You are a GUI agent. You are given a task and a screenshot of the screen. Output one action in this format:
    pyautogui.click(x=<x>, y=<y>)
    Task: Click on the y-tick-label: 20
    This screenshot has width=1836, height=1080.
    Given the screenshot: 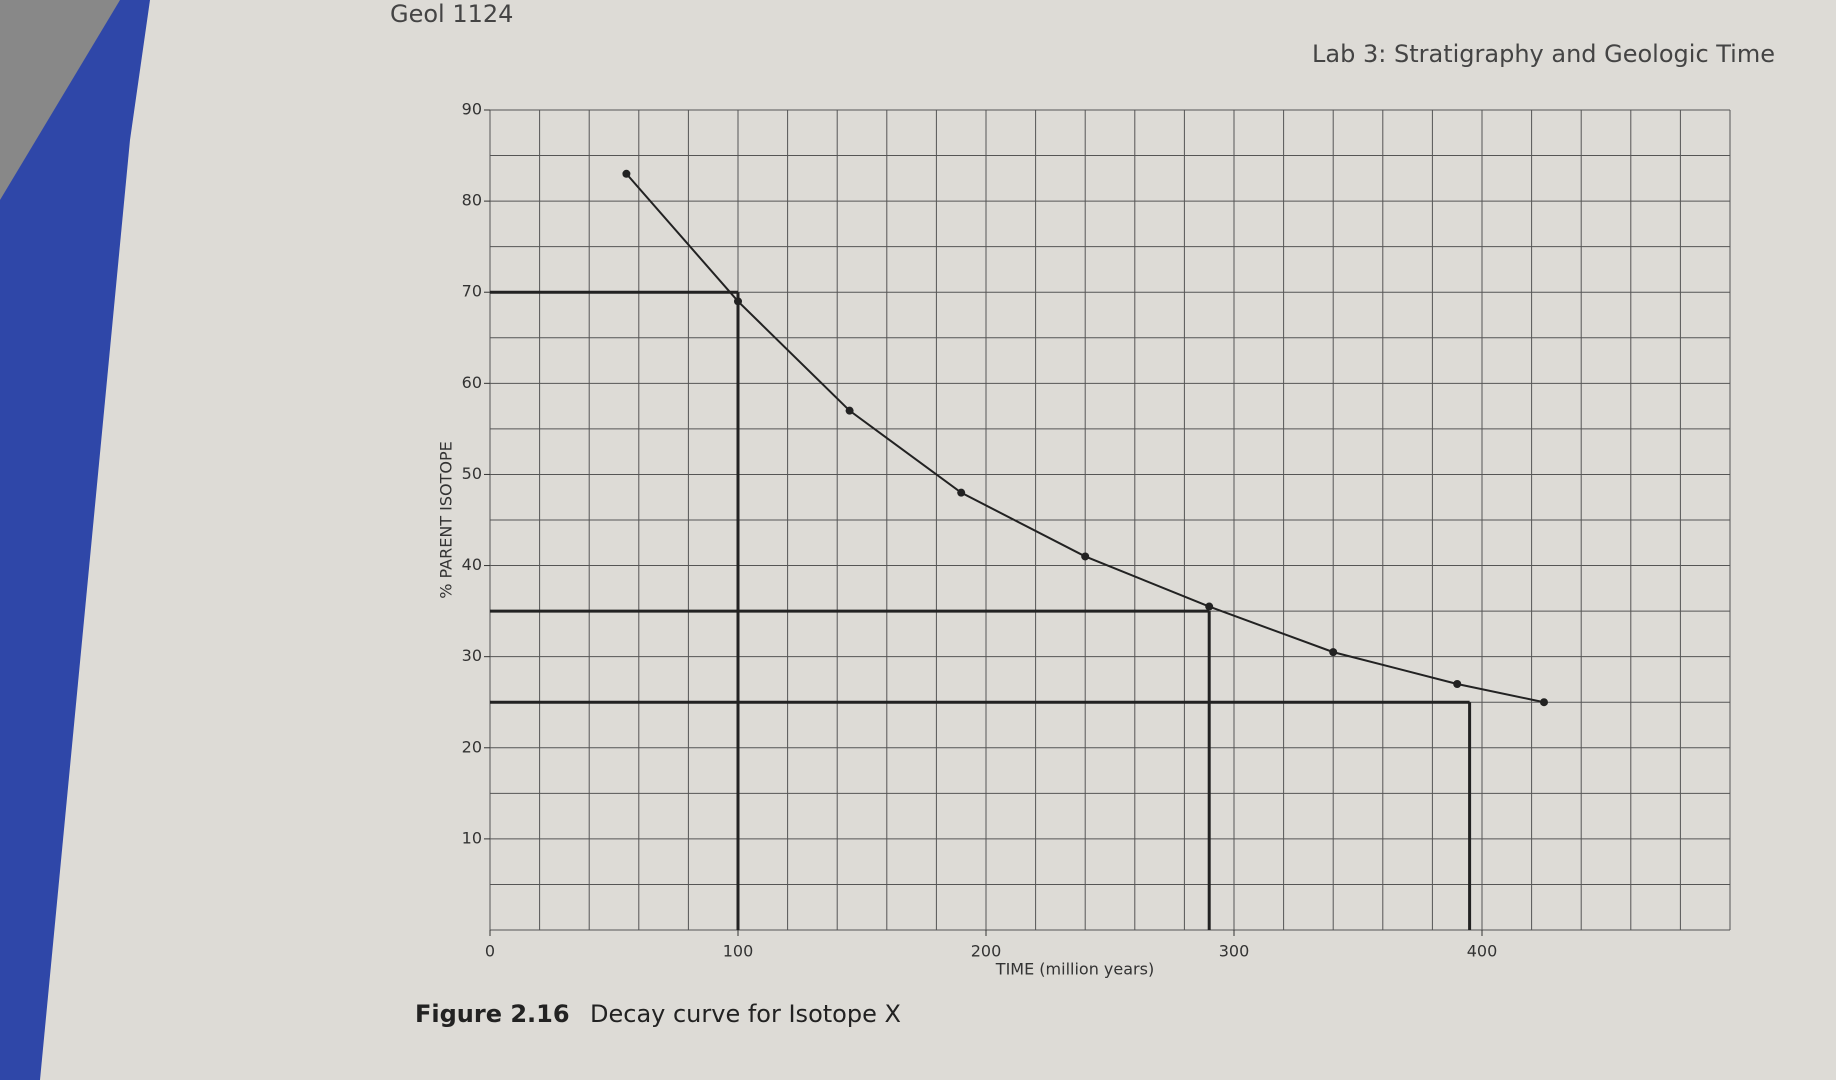 What is the action you would take?
    pyautogui.click(x=472, y=746)
    